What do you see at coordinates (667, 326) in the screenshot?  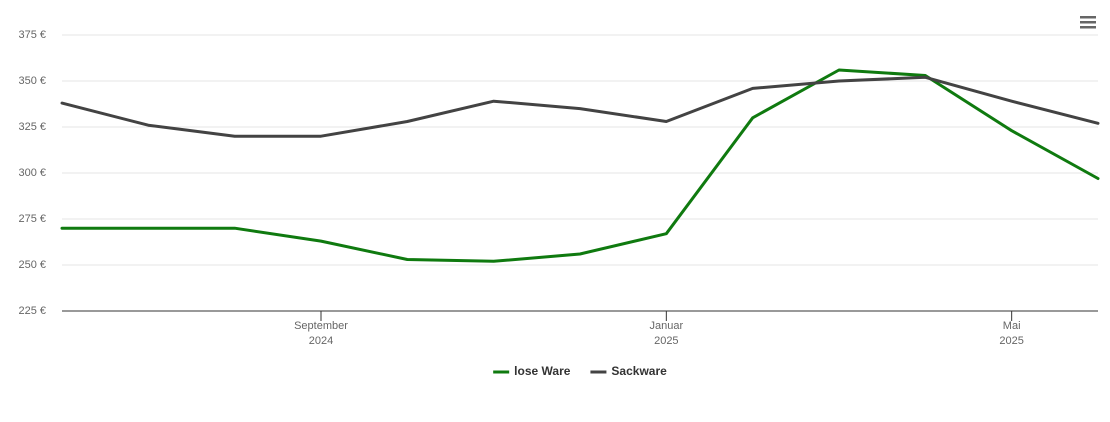 I see `x-tick-label: Januar` at bounding box center [667, 326].